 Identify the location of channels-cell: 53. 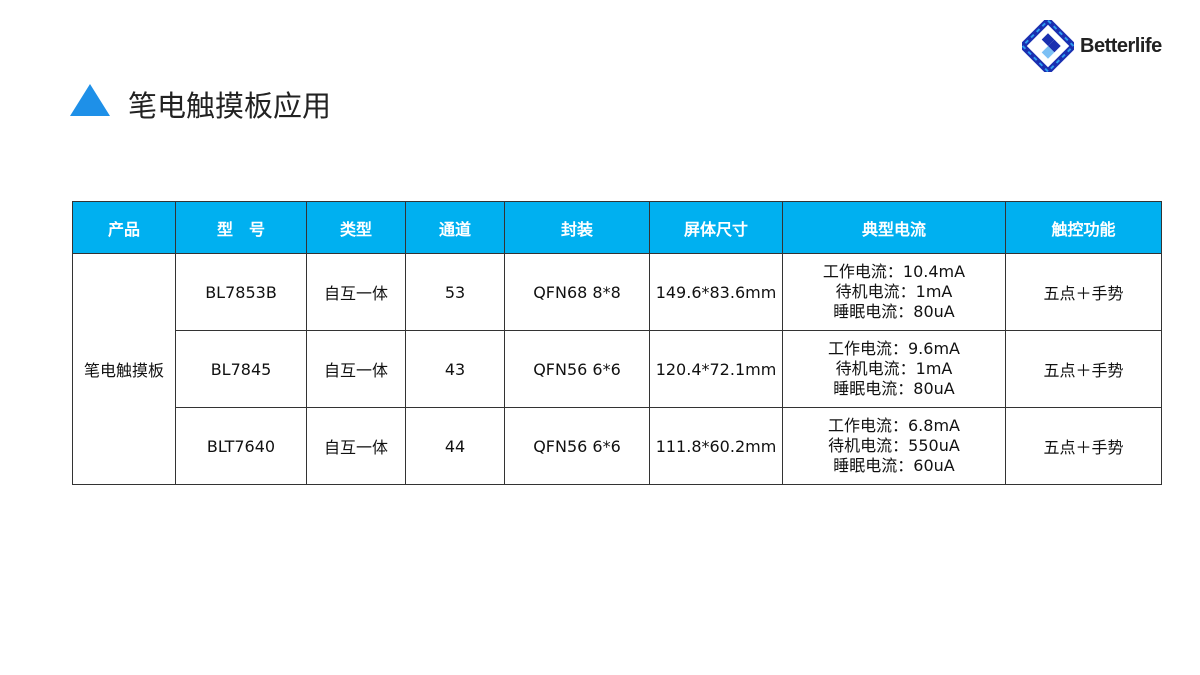
(455, 292).